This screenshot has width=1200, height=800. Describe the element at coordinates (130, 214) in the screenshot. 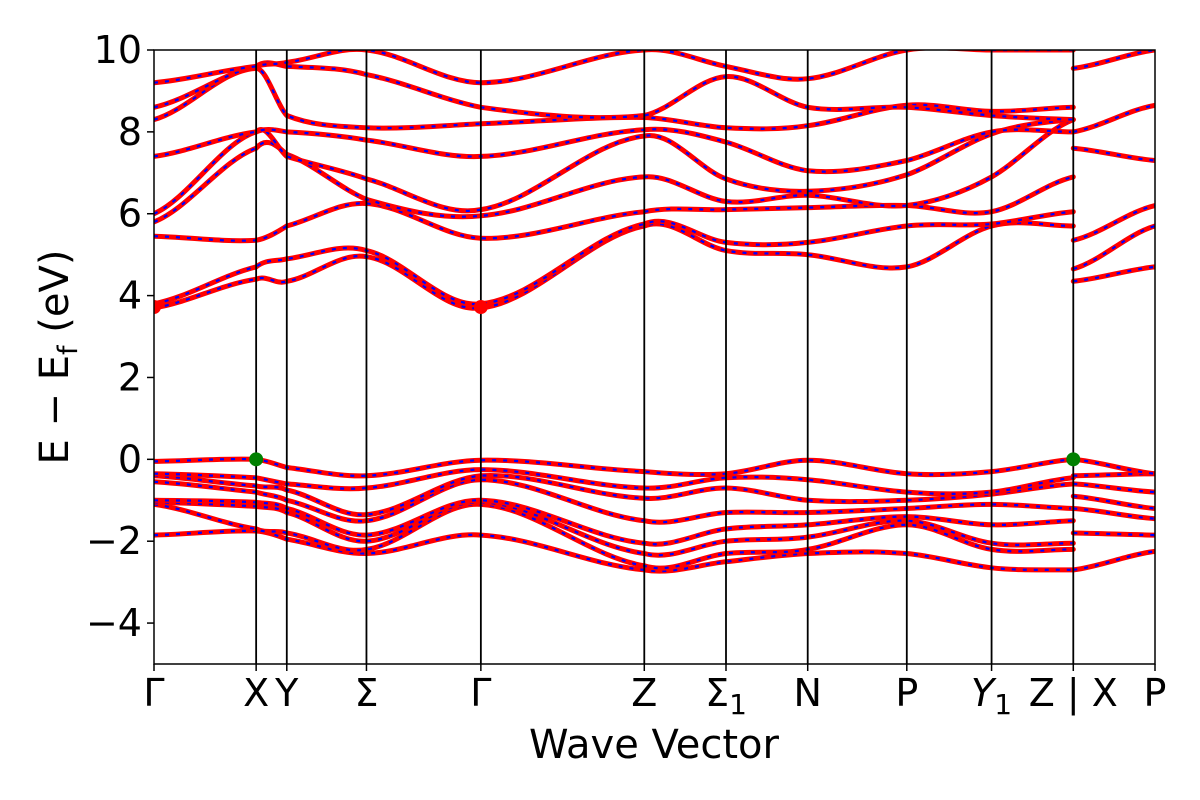

I see `y-tick-label: 6` at that location.